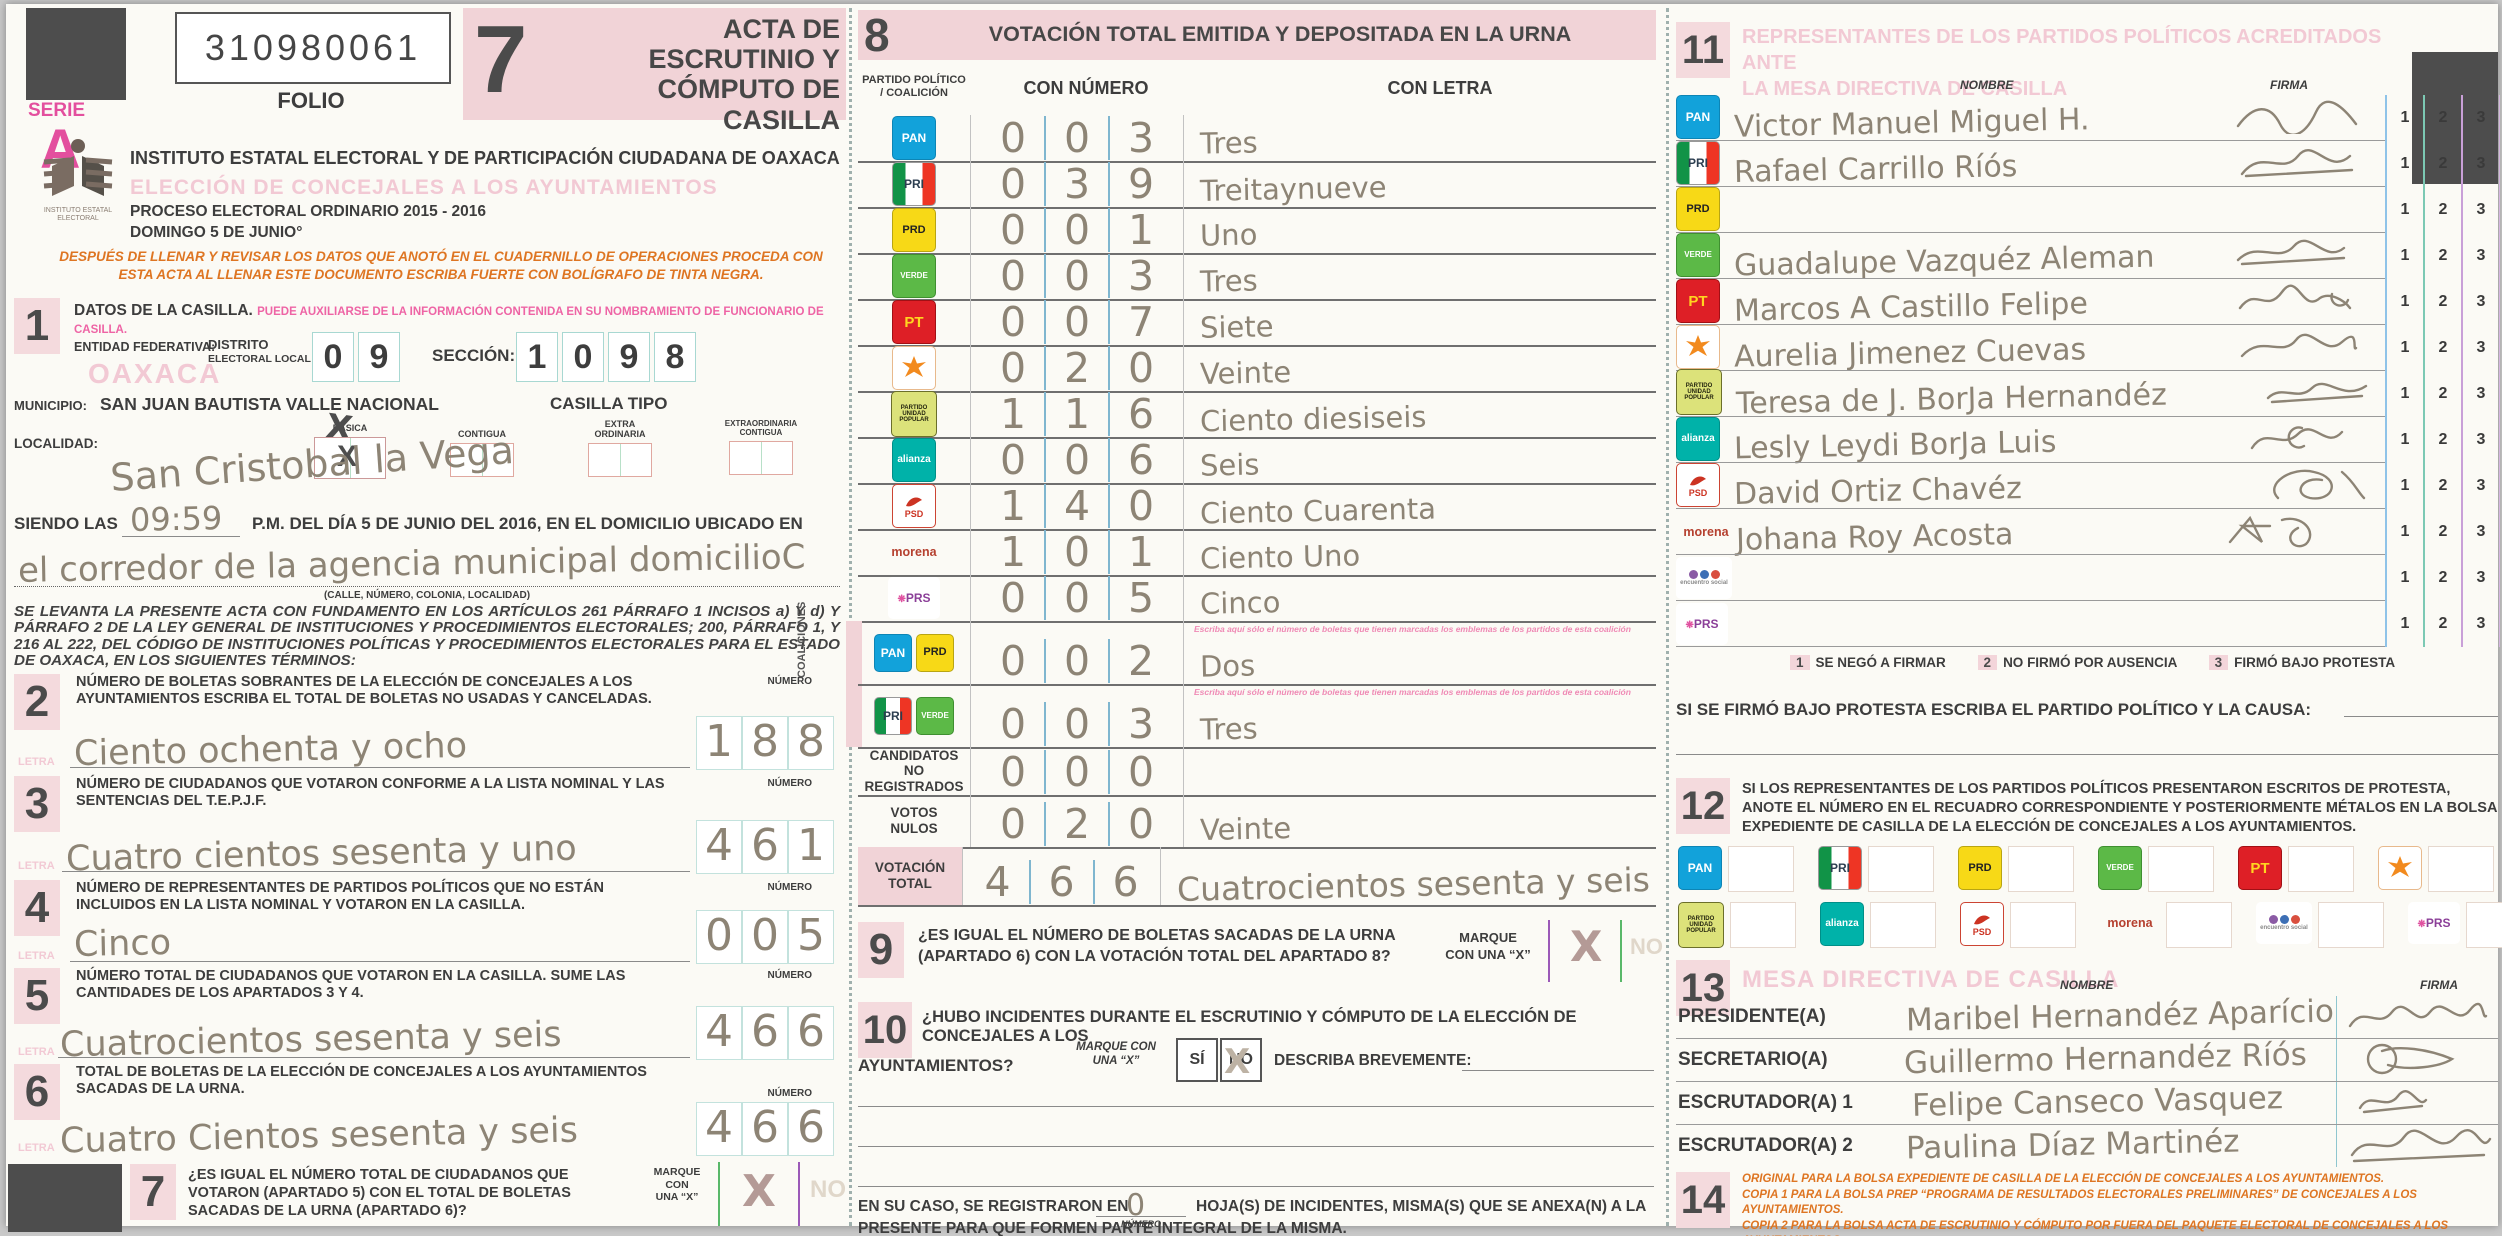 This screenshot has height=1236, width=2502. I want to click on rep-name: Aurelia Jimenez Cuevas, so click(1910, 353).